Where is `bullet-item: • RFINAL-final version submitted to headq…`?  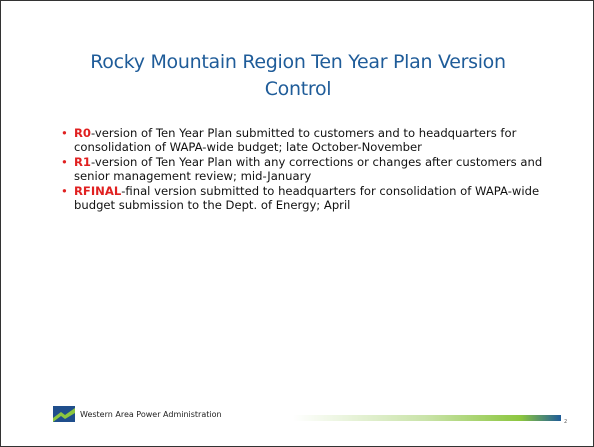 bullet-item: • RFINAL-final version submitted to headq… is located at coordinates (302, 198).